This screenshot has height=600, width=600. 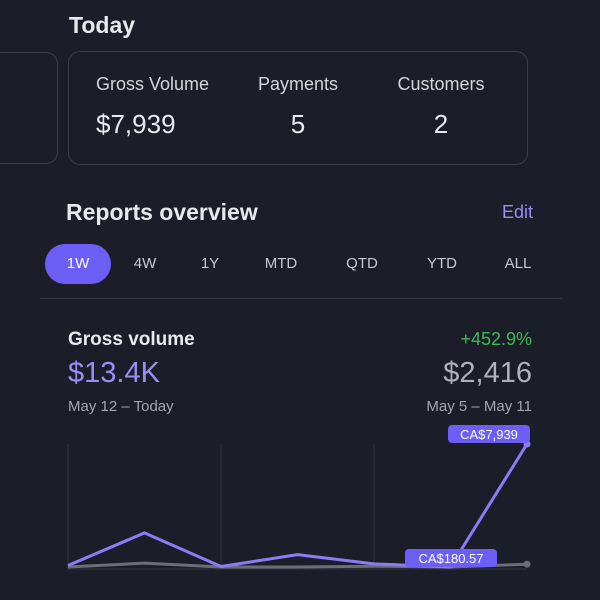 I want to click on today-title: Today, so click(x=102, y=25).